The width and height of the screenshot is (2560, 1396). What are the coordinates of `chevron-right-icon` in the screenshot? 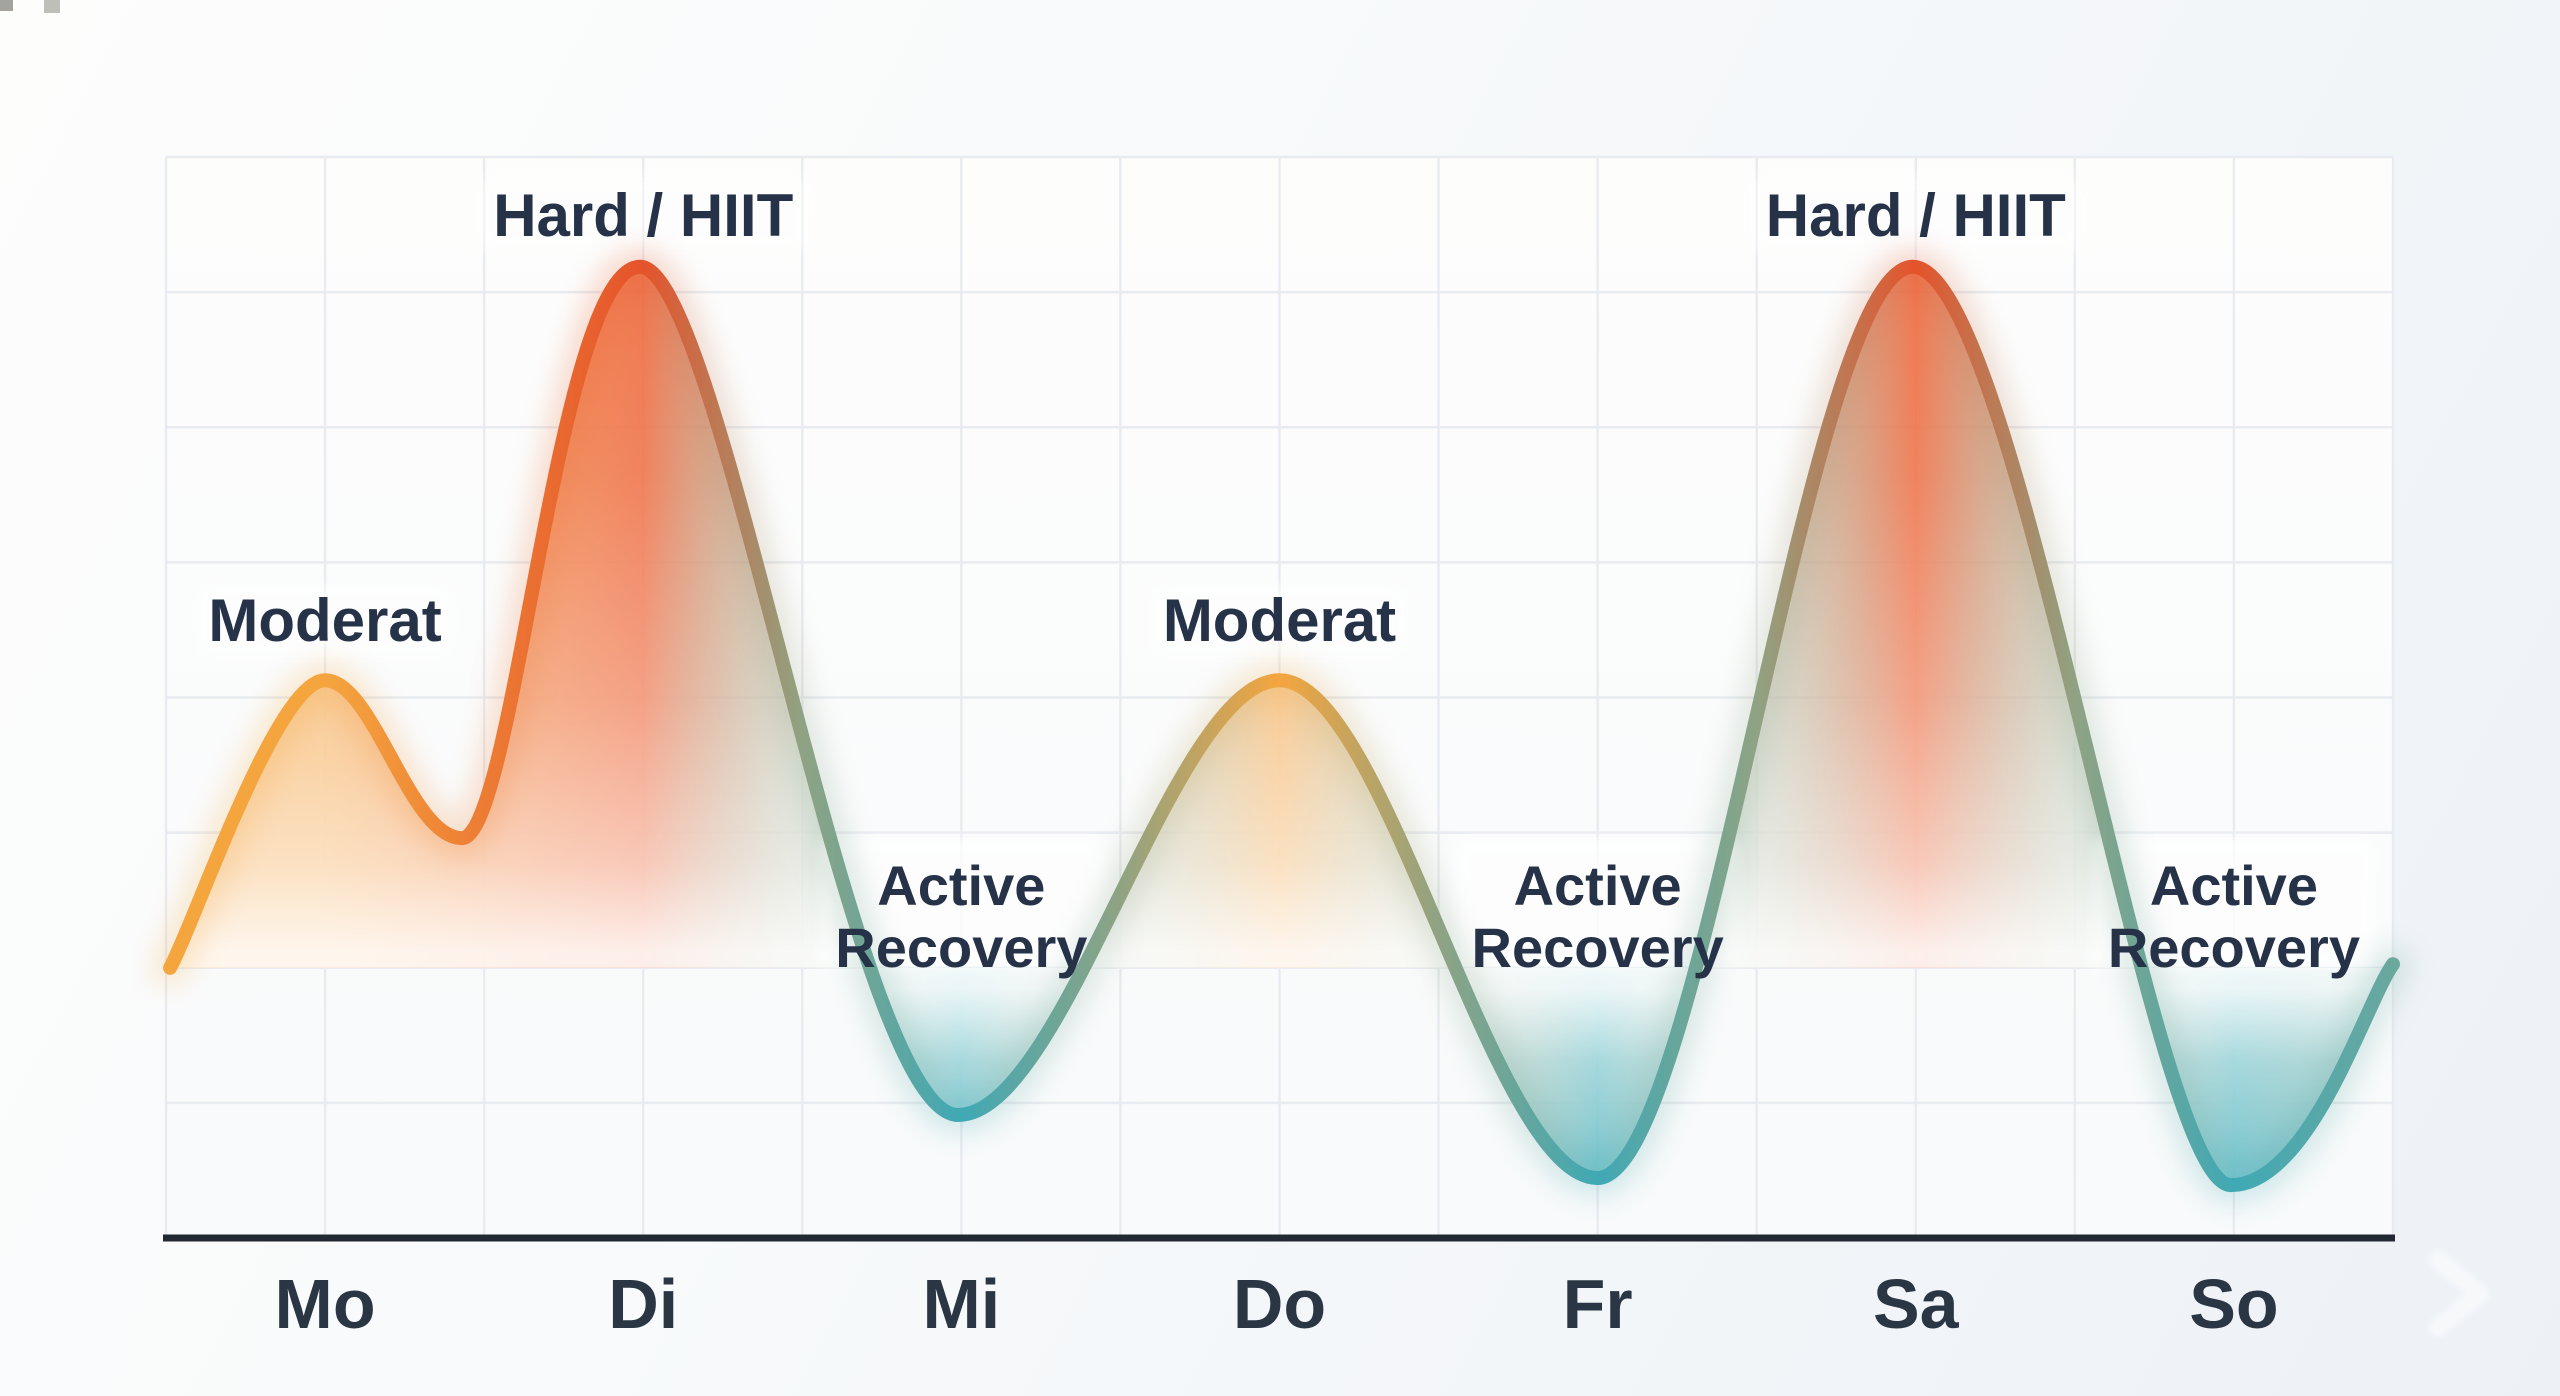 It's located at (2459, 1294).